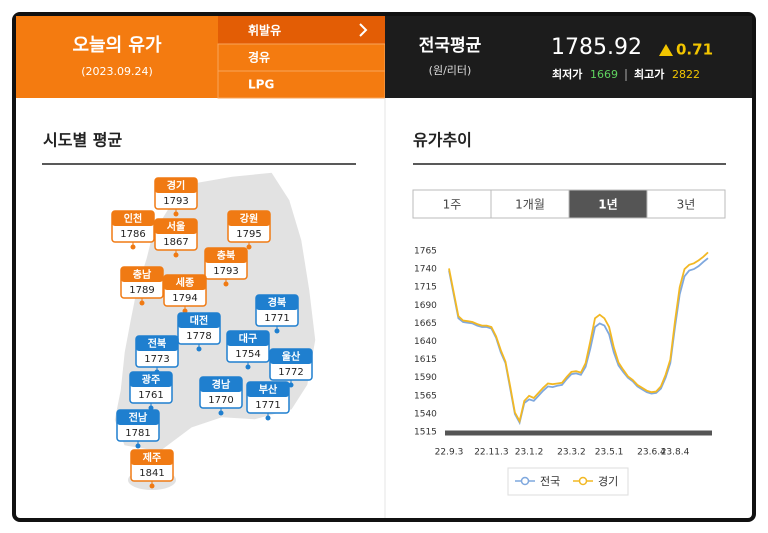 This screenshot has width=768, height=533. I want to click on region-value: 1770, so click(220, 400).